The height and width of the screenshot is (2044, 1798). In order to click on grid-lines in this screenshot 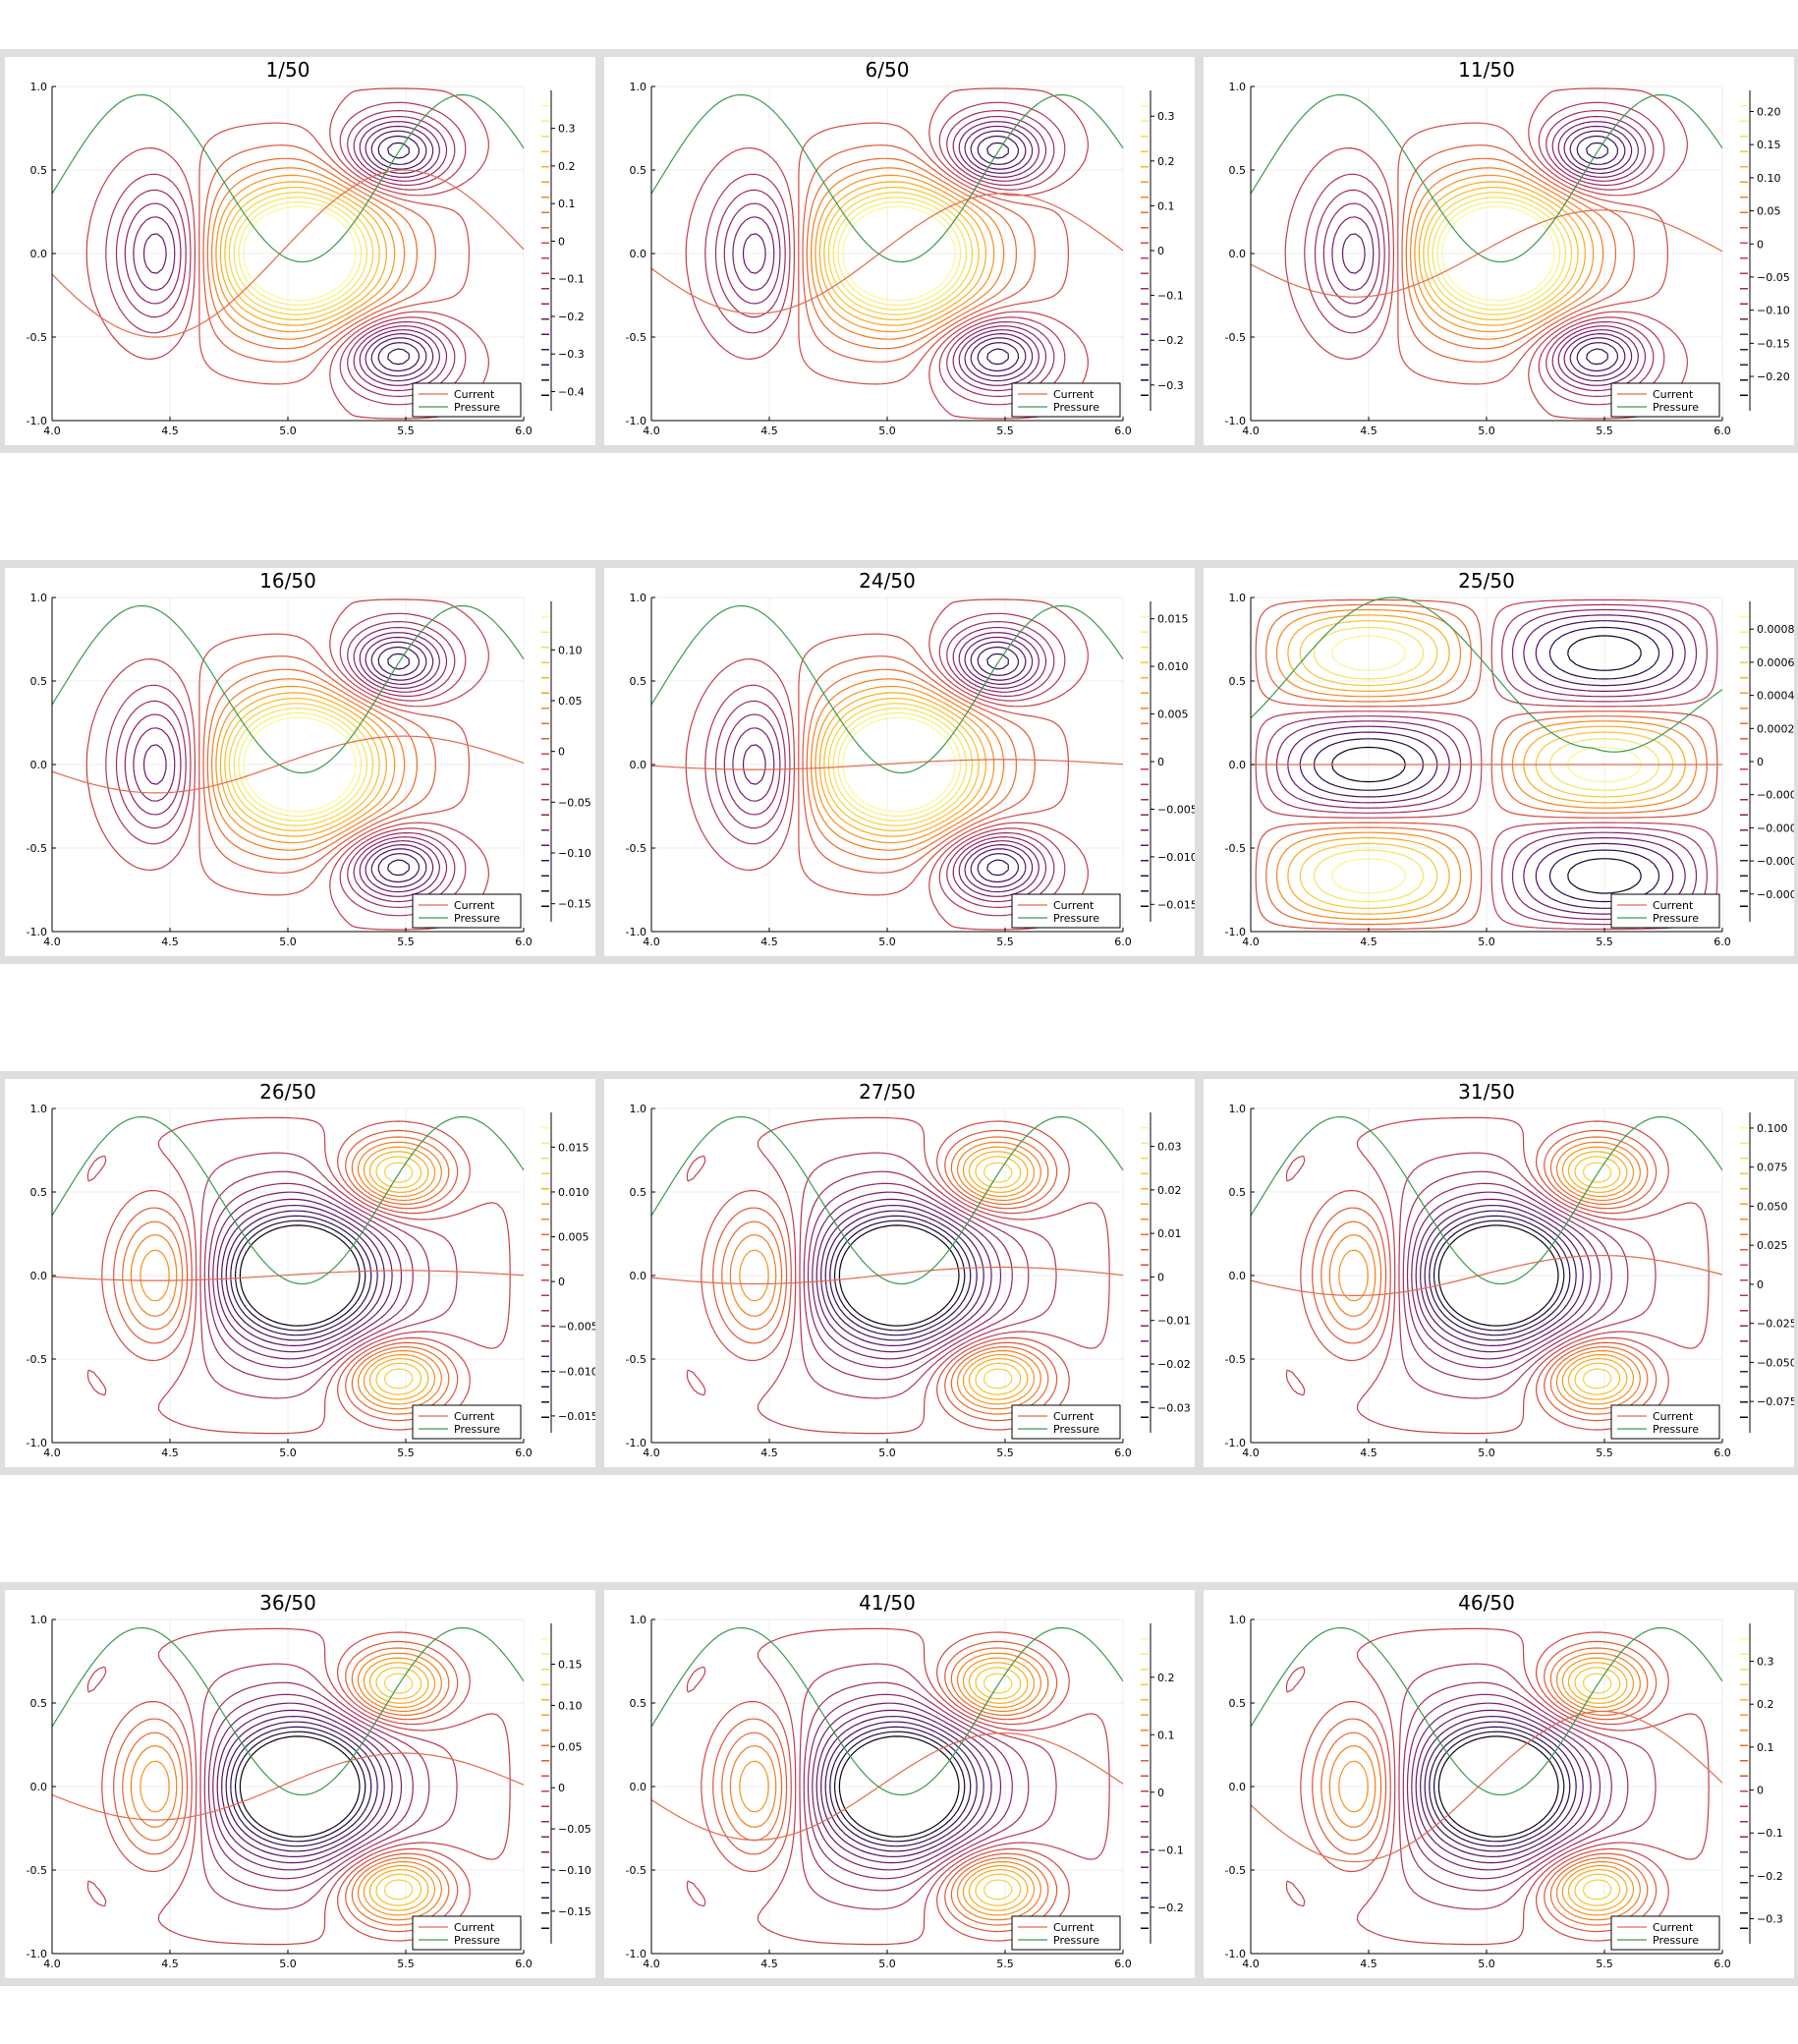, I will do `click(1486, 253)`.